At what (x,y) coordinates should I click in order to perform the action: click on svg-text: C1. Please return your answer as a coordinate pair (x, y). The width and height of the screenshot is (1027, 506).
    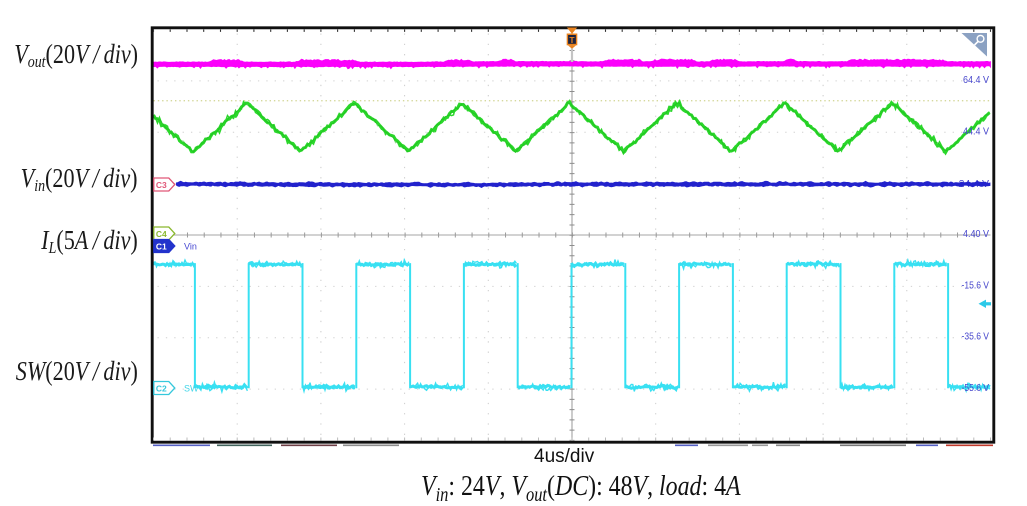
    Looking at the image, I should click on (161, 247).